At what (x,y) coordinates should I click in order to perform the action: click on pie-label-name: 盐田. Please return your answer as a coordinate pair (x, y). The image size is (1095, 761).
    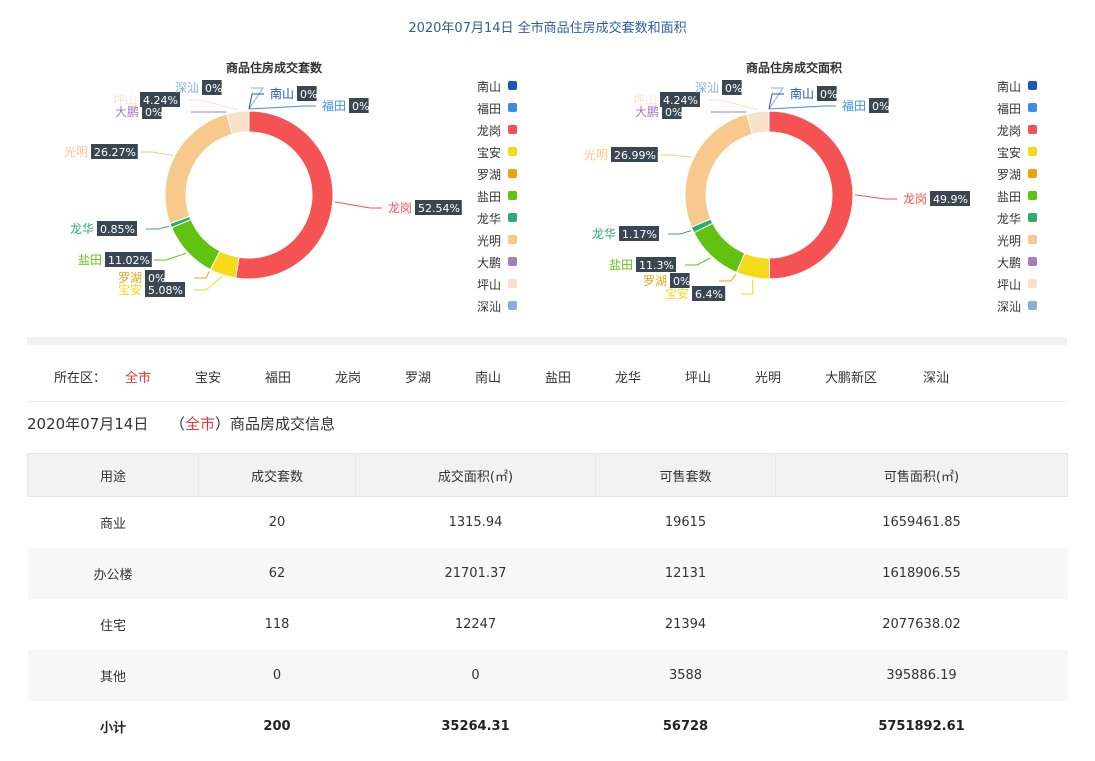
    Looking at the image, I should click on (621, 265).